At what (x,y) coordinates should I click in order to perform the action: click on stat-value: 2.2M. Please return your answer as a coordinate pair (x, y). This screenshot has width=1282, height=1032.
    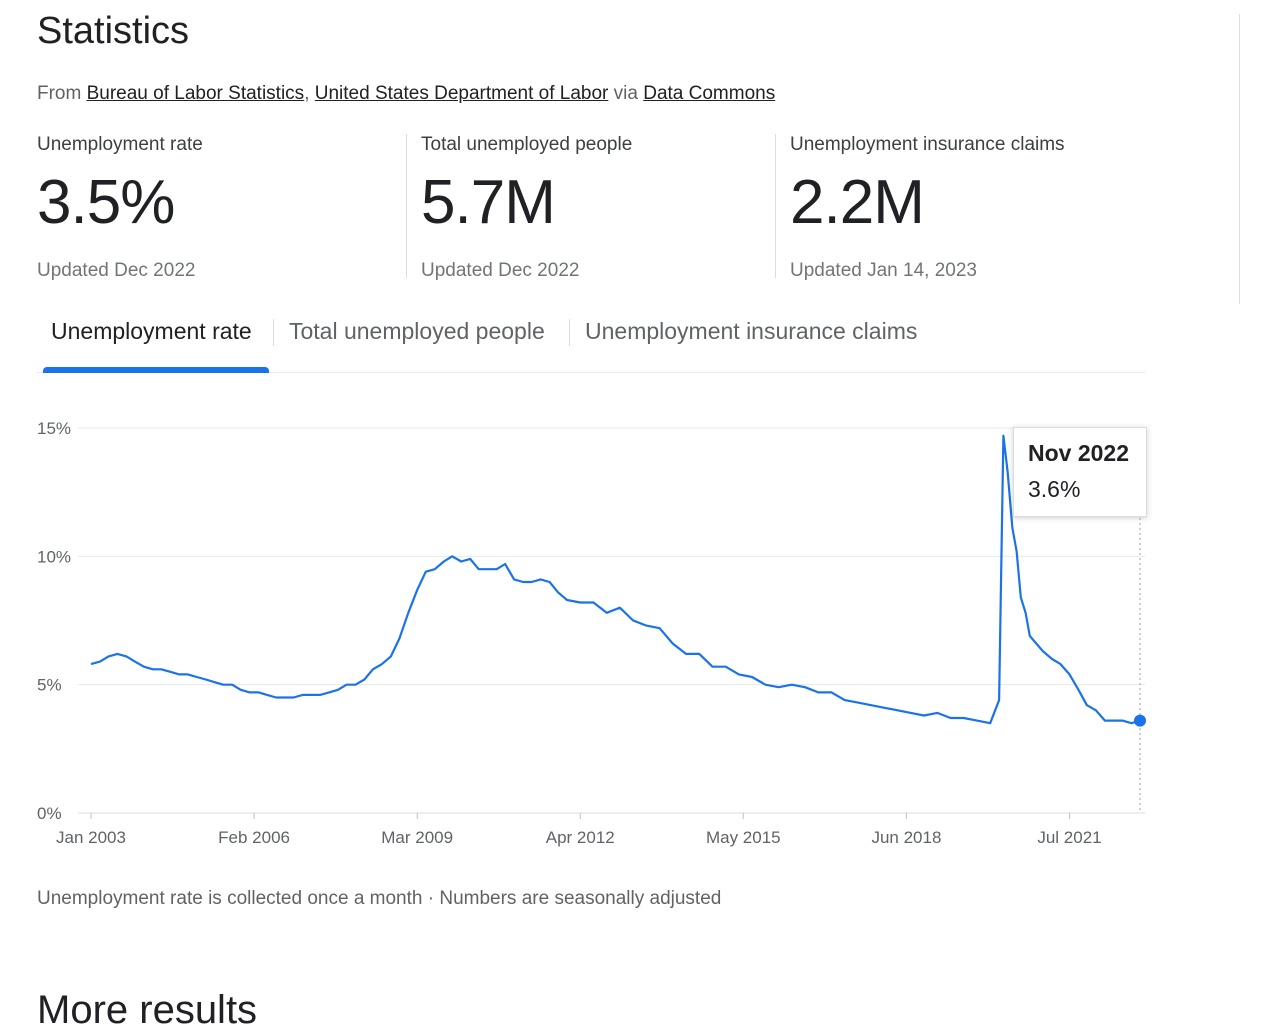
    Looking at the image, I should click on (857, 202).